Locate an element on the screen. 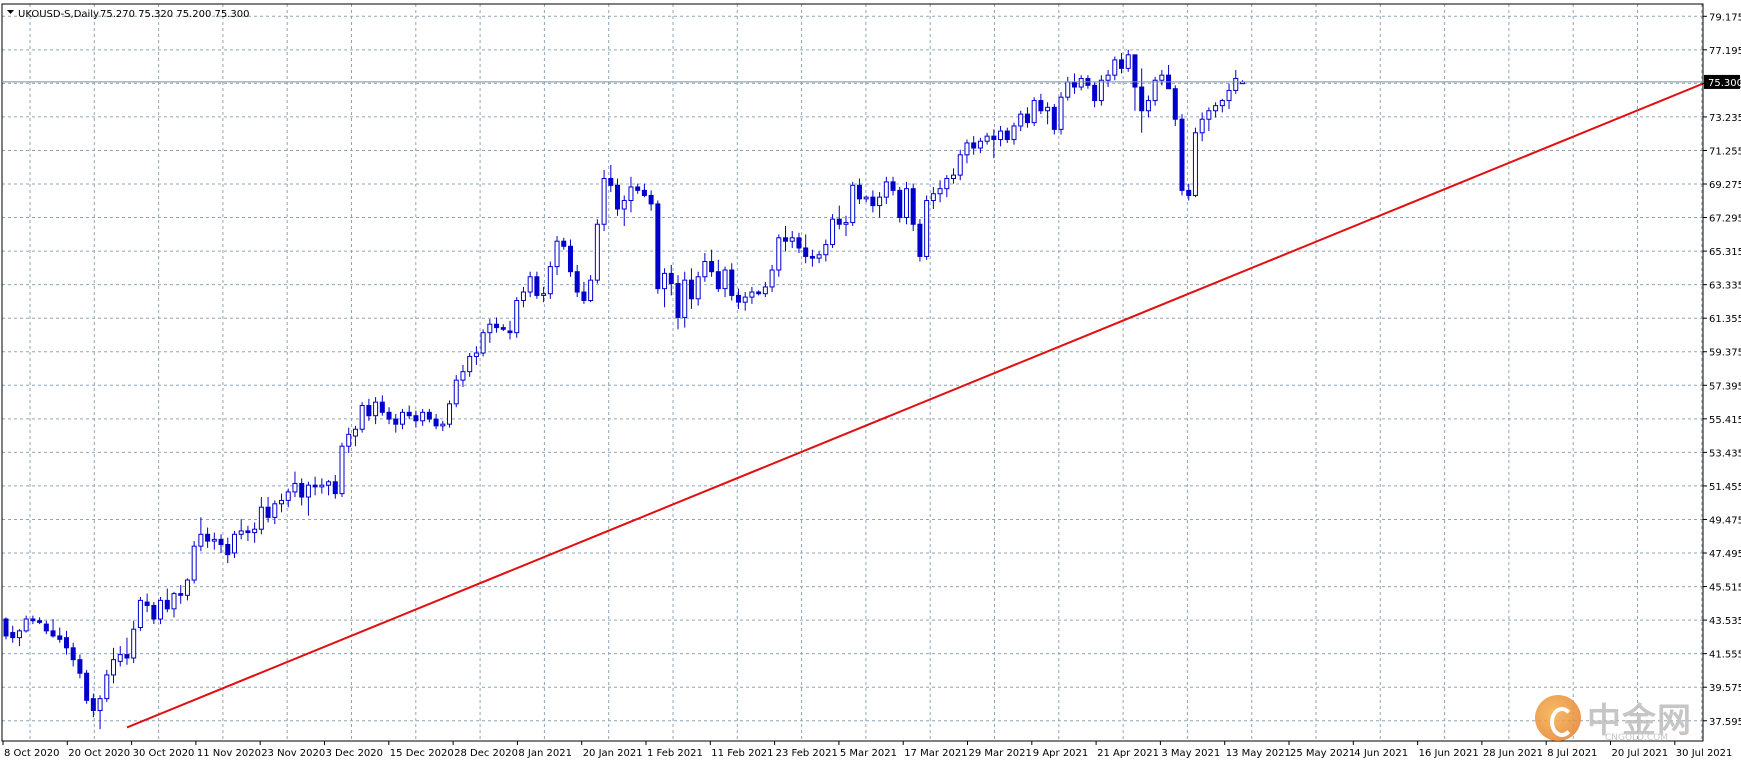 Image resolution: width=1741 pixels, height=767 pixels. x-tick-label: 20 Jan 2021 is located at coordinates (613, 753).